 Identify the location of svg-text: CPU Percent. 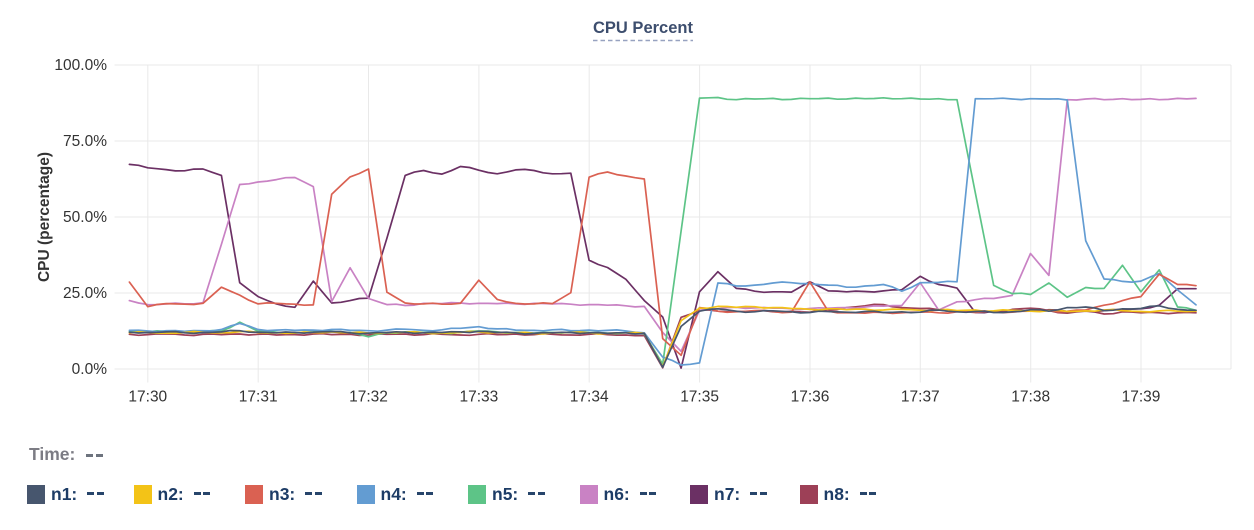
(643, 28).